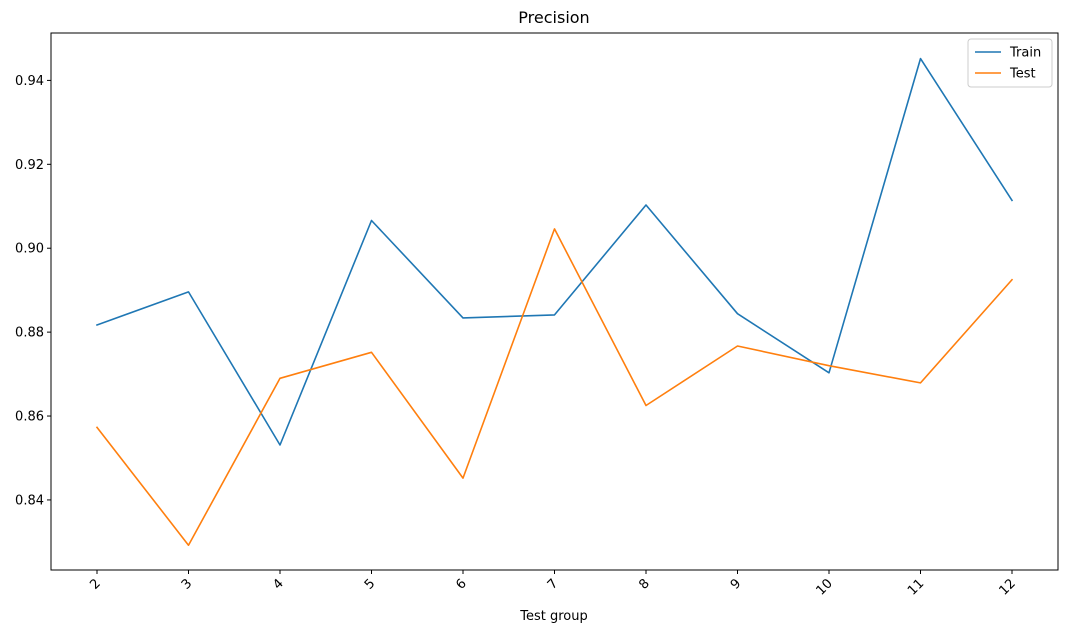 Image resolution: width=1068 pixels, height=633 pixels. Describe the element at coordinates (553, 17) in the screenshot. I see `chart-title: Precision` at that location.